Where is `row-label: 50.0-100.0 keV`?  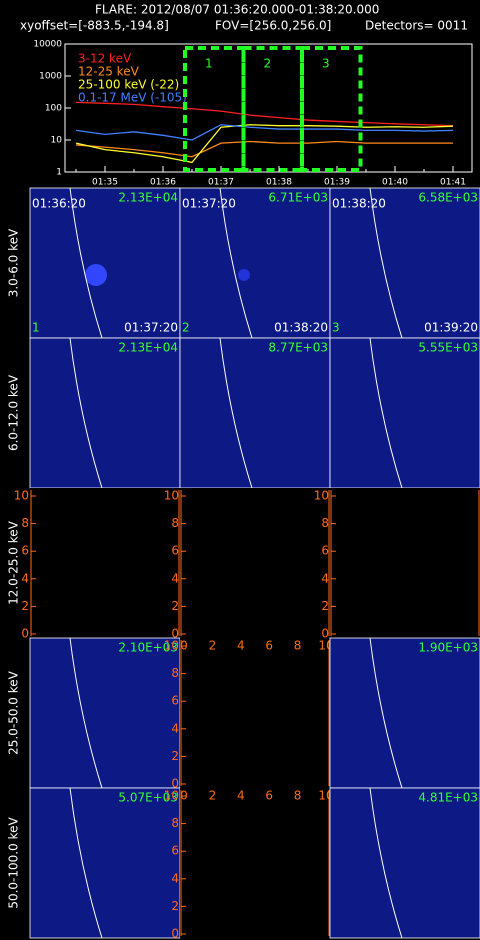 row-label: 50.0-100.0 keV is located at coordinates (14, 863).